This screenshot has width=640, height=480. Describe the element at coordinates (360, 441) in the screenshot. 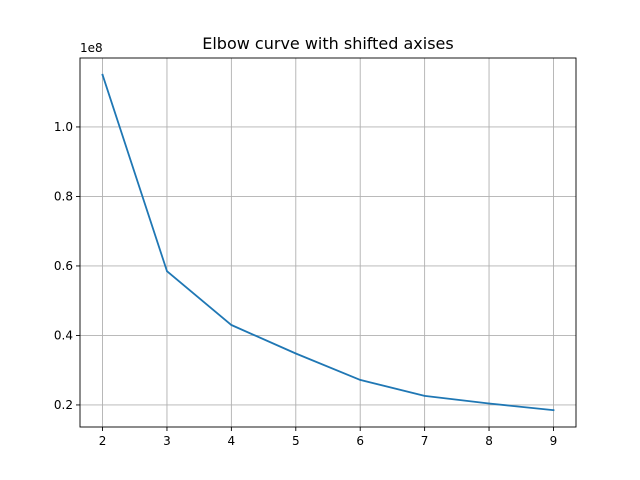

I see `x-tick-label: 6` at that location.